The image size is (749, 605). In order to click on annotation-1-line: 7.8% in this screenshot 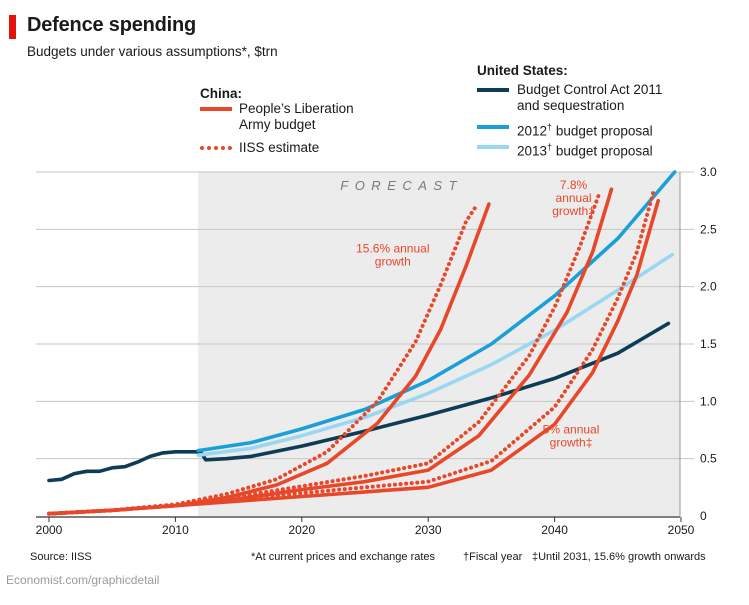, I will do `click(574, 185)`.